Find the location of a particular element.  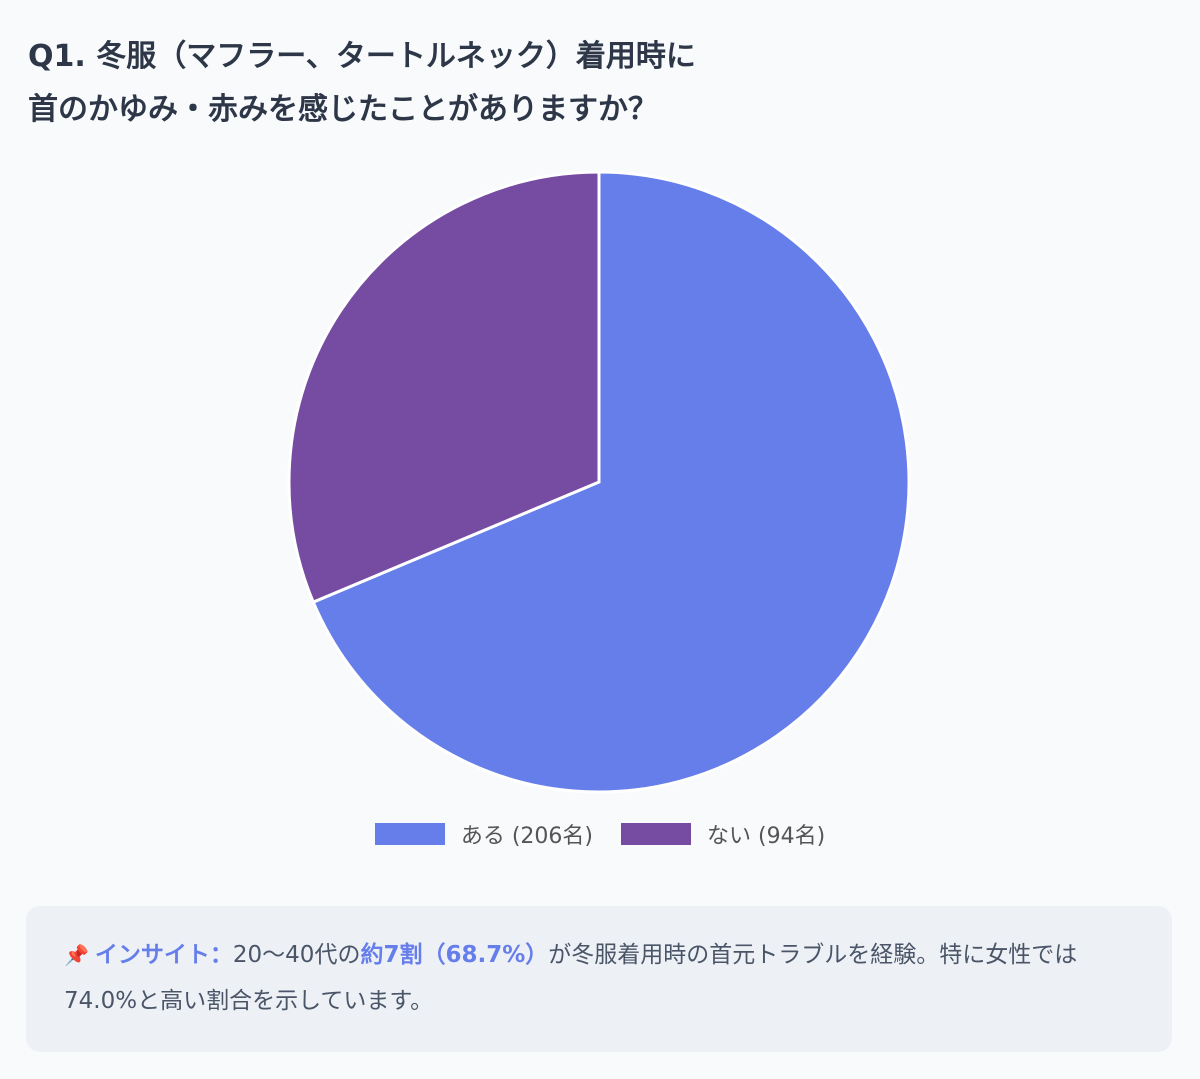

insight-label: インサイト： is located at coordinates (163, 955).